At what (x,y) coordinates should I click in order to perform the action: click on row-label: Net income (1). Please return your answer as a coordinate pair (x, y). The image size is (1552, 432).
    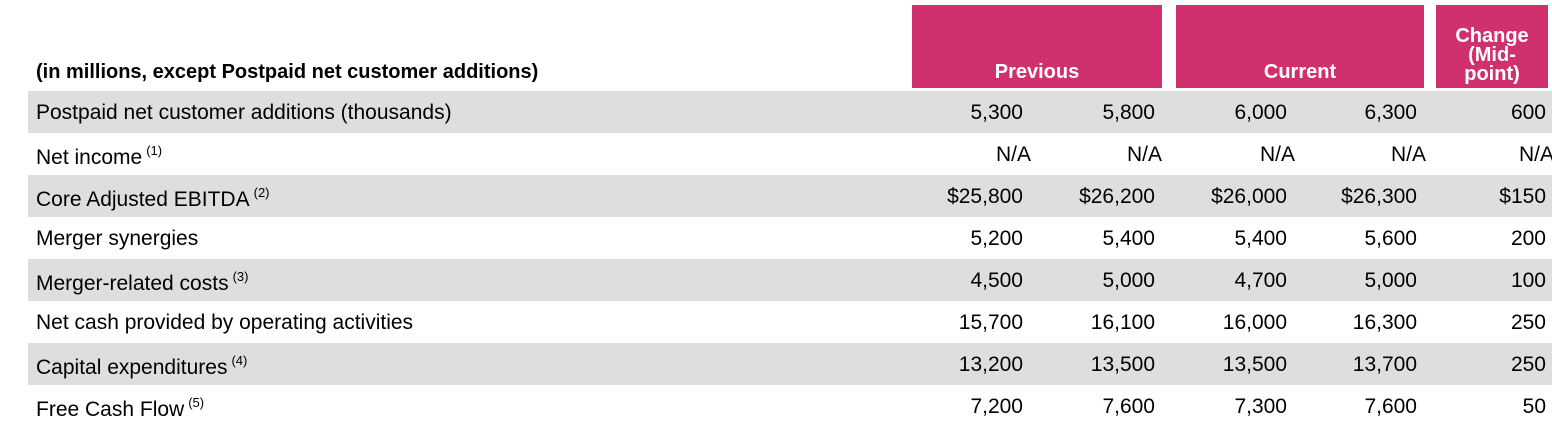
    Looking at the image, I should click on (99, 156).